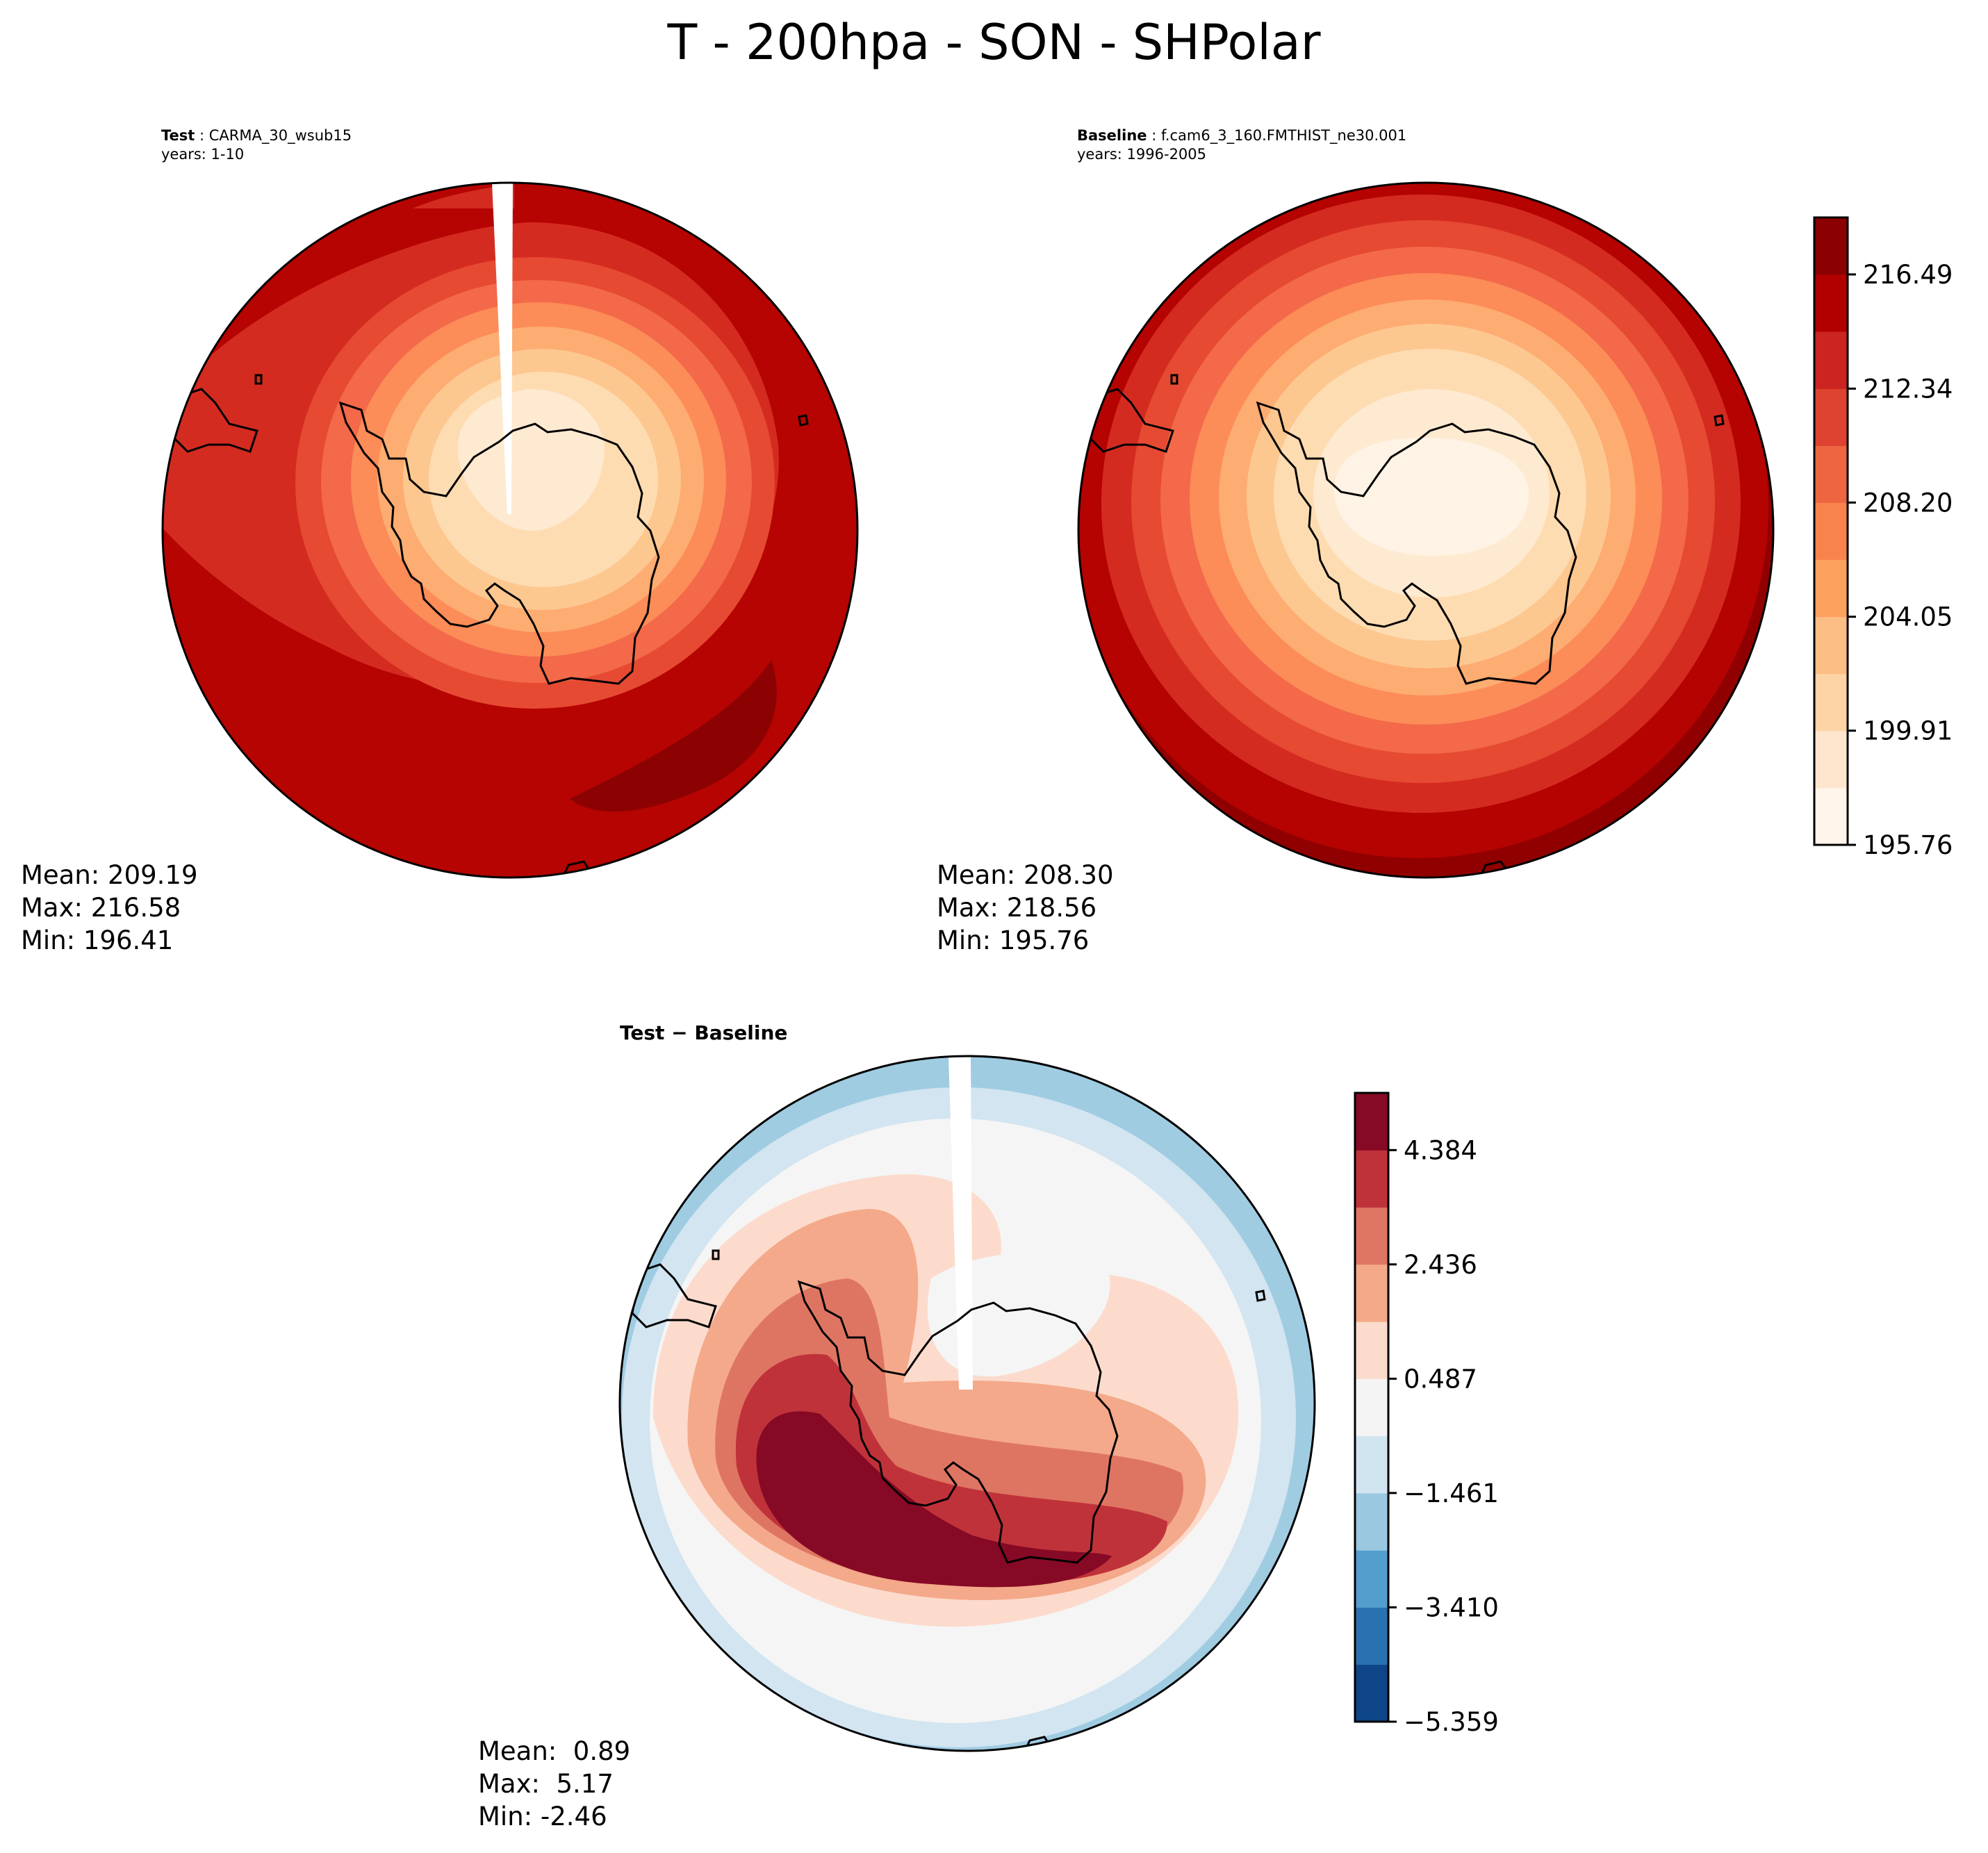  I want to click on abs-colorbar-tick-label: 208.20, so click(1908, 503).